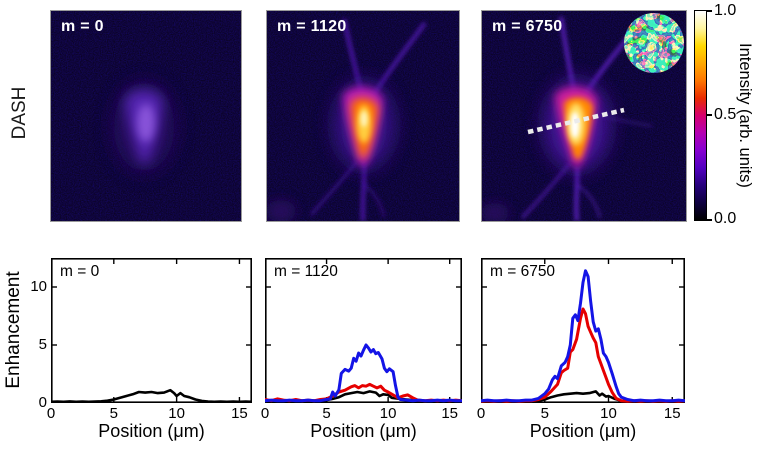  I want to click on plot-m1120-canvas, so click(363, 330).